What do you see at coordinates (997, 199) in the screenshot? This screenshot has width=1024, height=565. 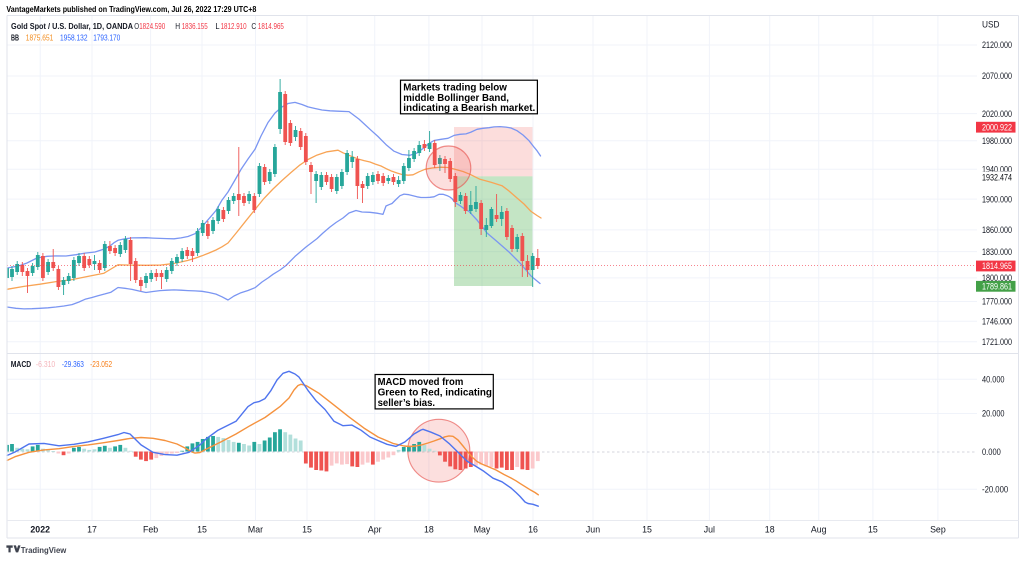 I see `svg-text: 1900.000` at bounding box center [997, 199].